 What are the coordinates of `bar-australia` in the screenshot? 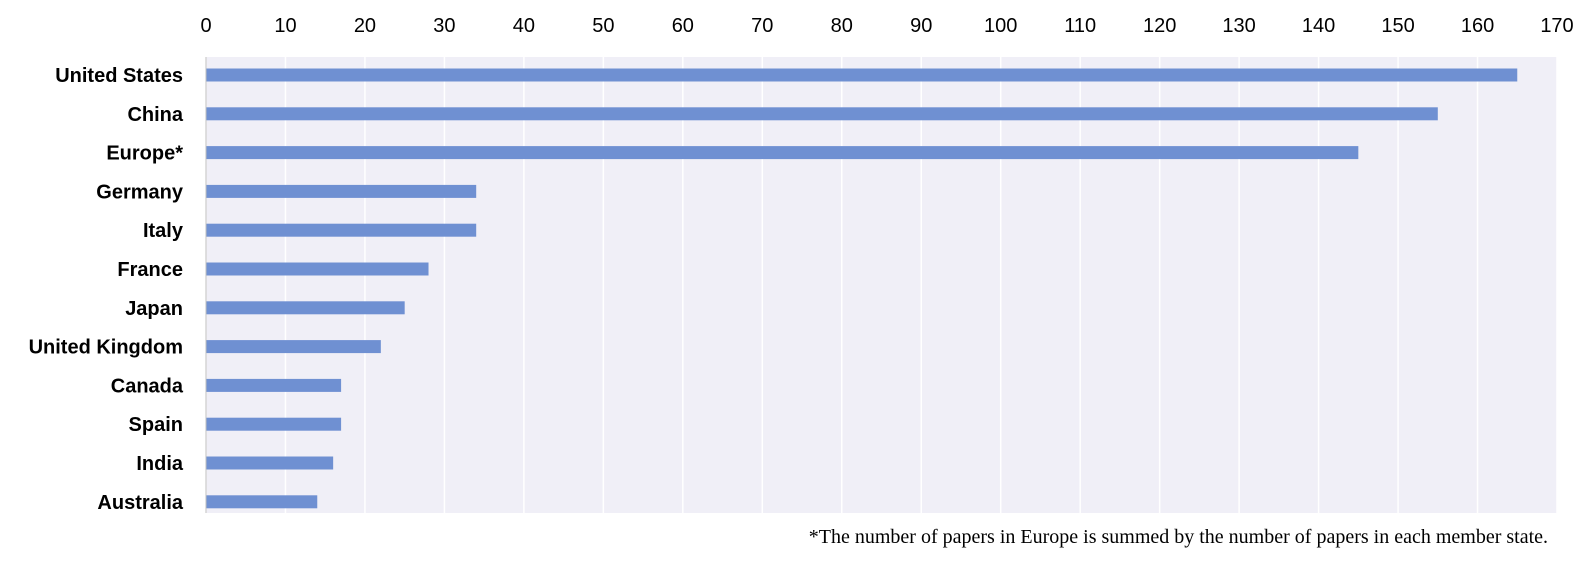 It's located at (262, 502).